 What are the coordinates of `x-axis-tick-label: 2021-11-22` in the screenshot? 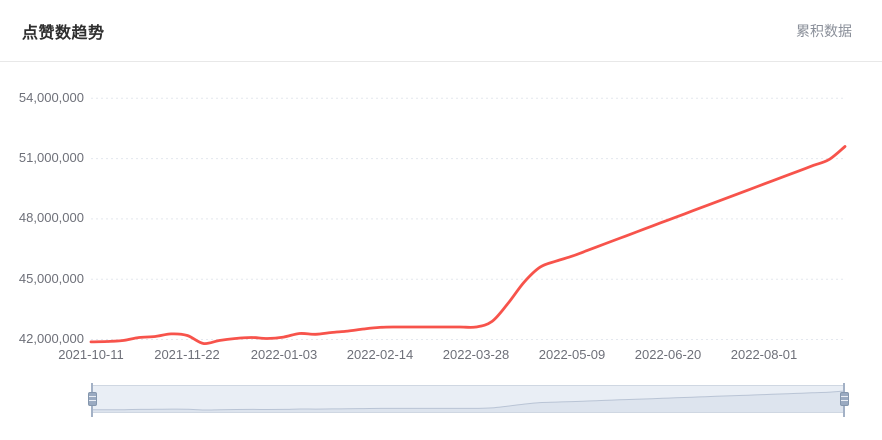 It's located at (187, 354).